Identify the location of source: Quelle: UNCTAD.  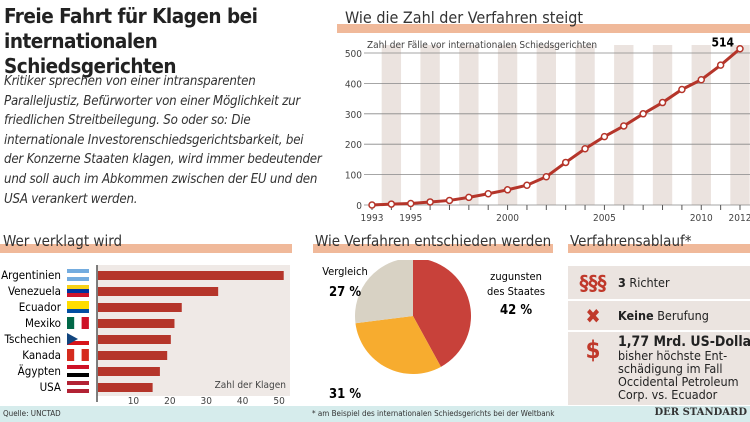
(32, 413).